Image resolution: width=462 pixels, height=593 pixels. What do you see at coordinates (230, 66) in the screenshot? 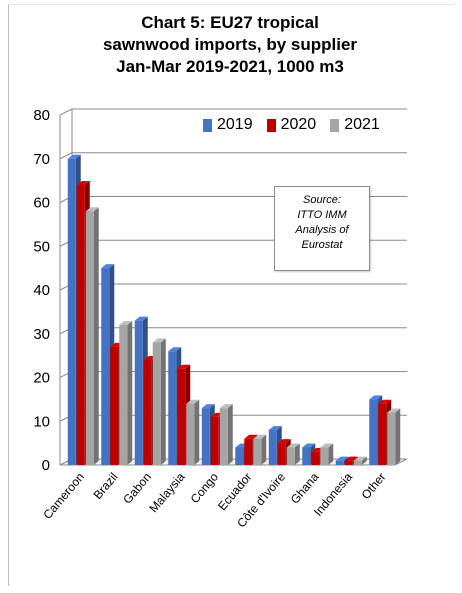
I see `chart-title-line-3: Jan-Mar 2019-2021, 1000 m3` at bounding box center [230, 66].